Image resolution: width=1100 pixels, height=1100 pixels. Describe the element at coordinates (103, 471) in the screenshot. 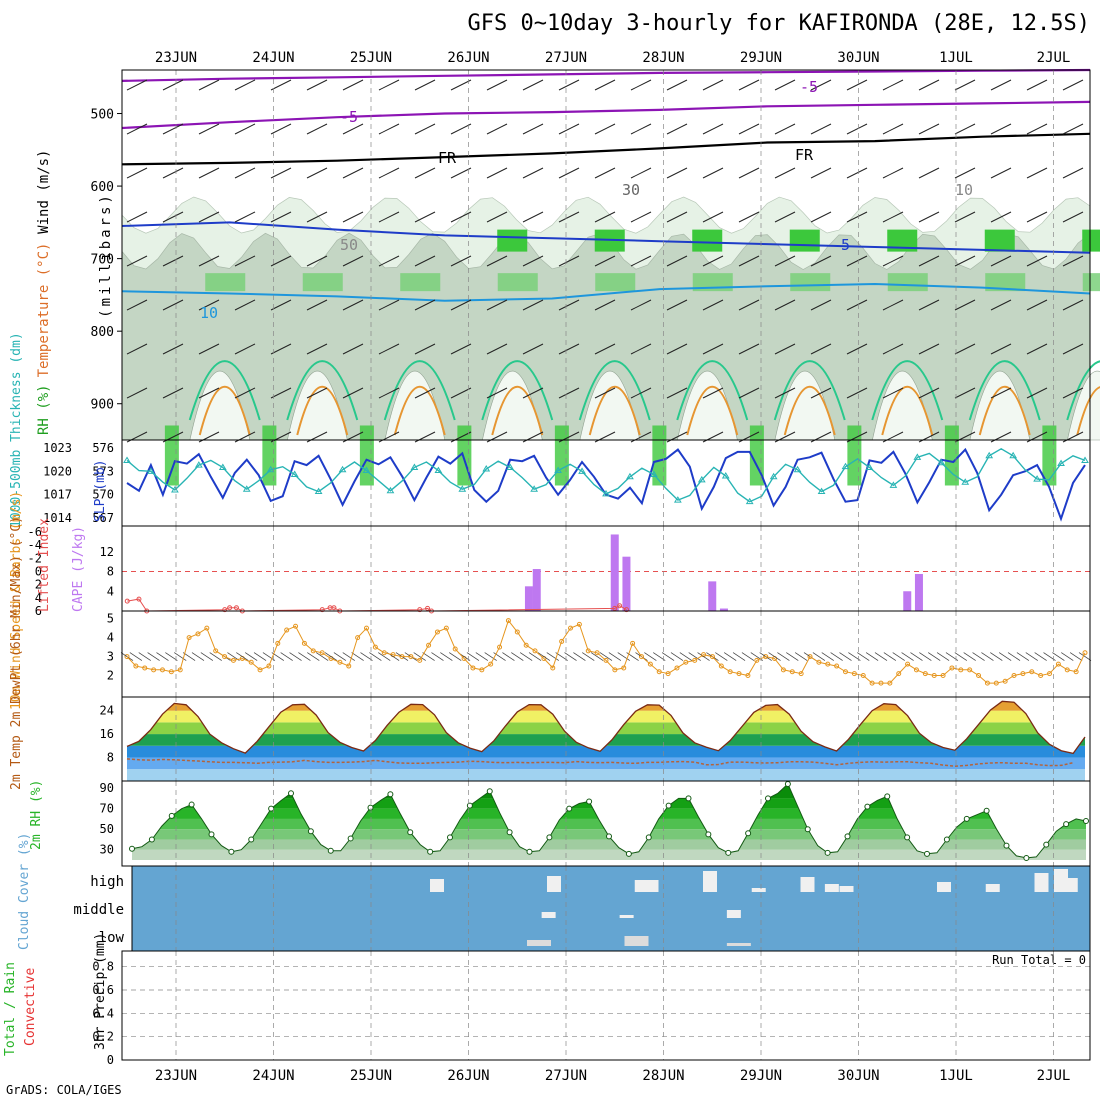

I see `thickness-tick-label: 573` at that location.